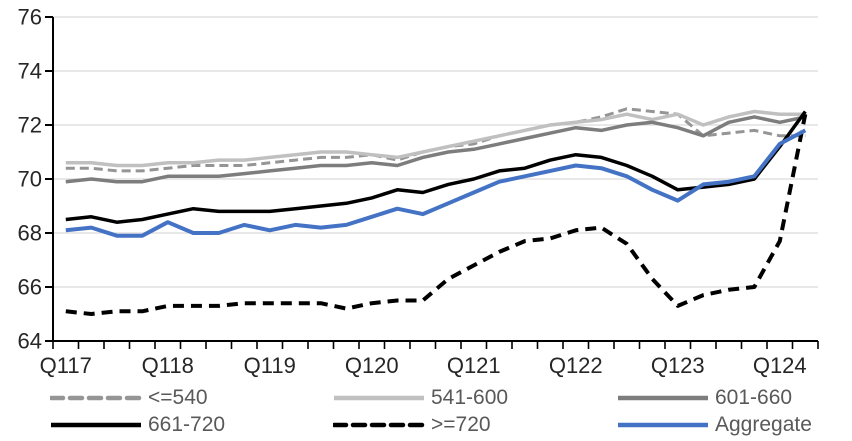  I want to click on legend-line-sample-dashed-black, so click(379, 425).